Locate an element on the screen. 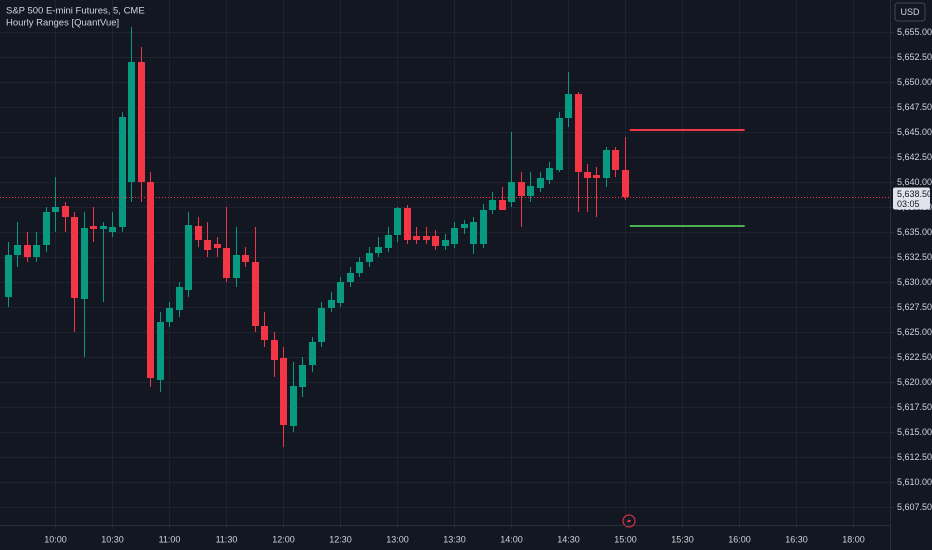  x-tick-label: 11:00 is located at coordinates (170, 539).